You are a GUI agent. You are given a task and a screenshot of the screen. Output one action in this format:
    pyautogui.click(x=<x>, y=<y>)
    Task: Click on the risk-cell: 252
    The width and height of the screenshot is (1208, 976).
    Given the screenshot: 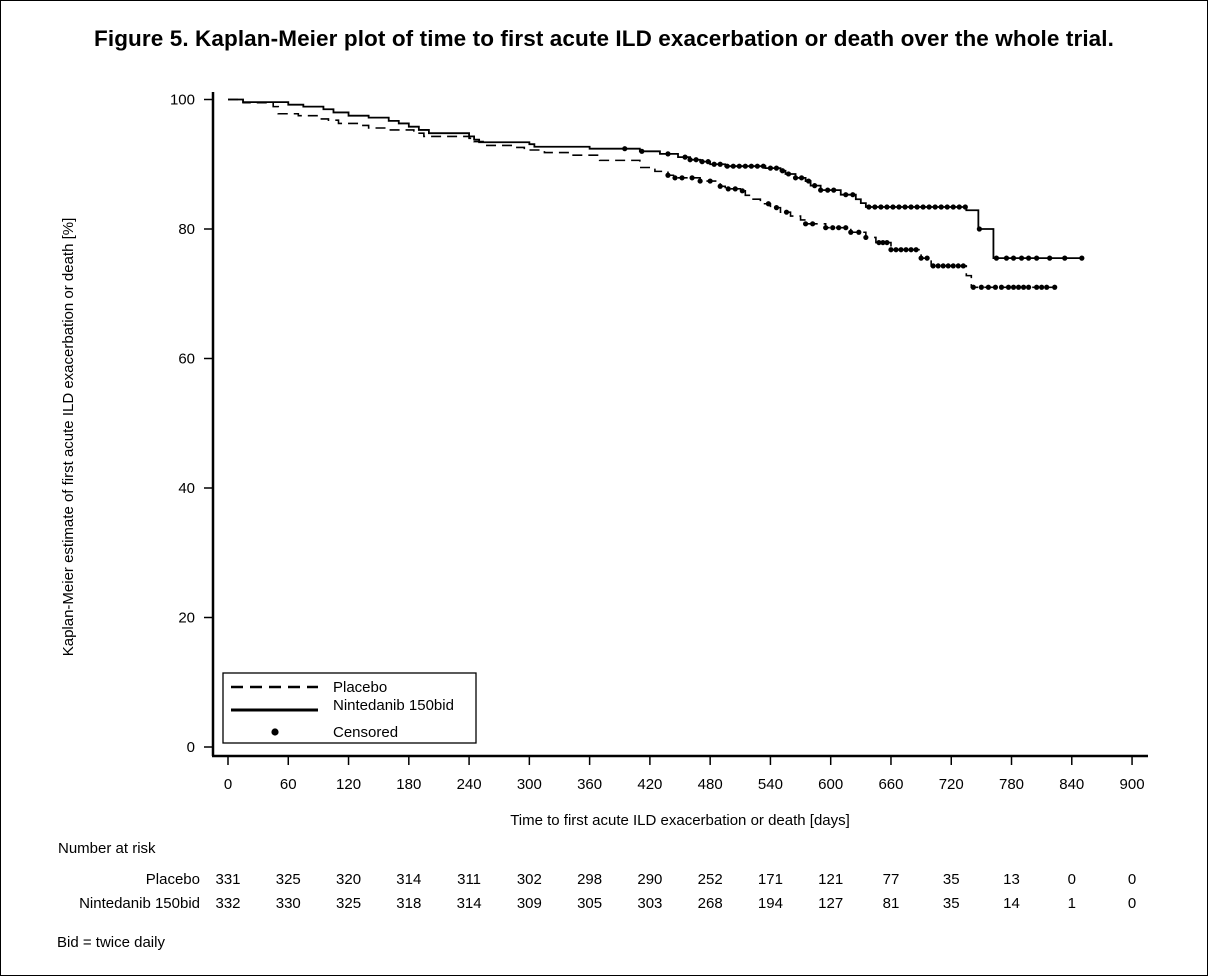 What is the action you would take?
    pyautogui.click(x=710, y=879)
    